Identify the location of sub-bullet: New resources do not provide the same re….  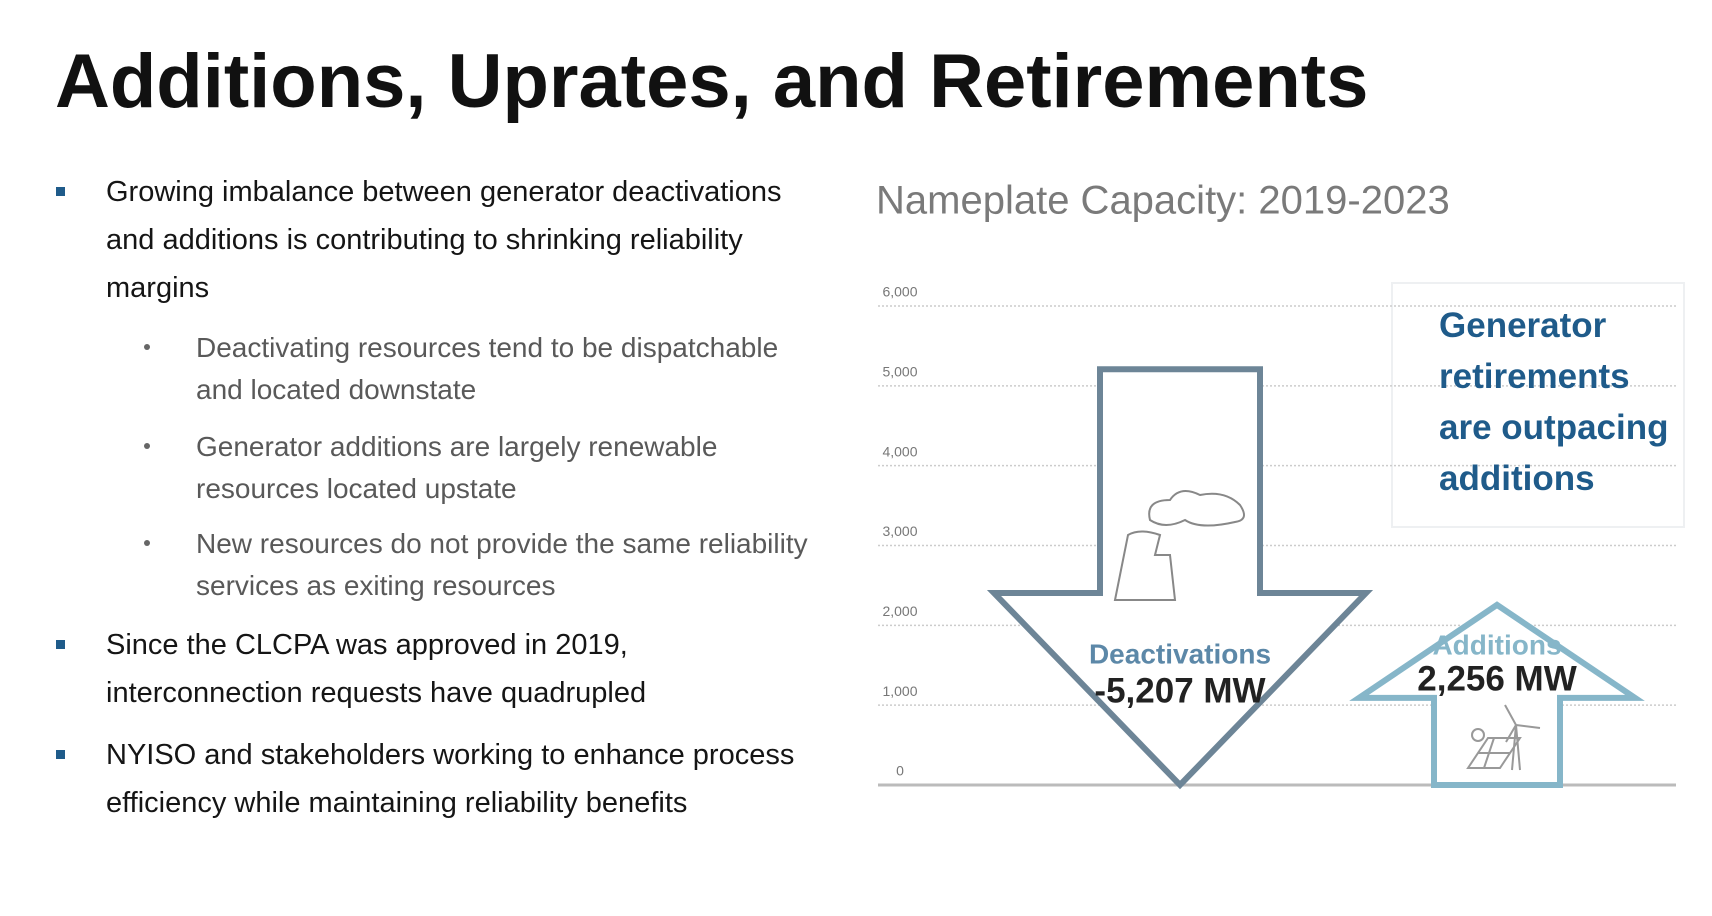
(485, 565).